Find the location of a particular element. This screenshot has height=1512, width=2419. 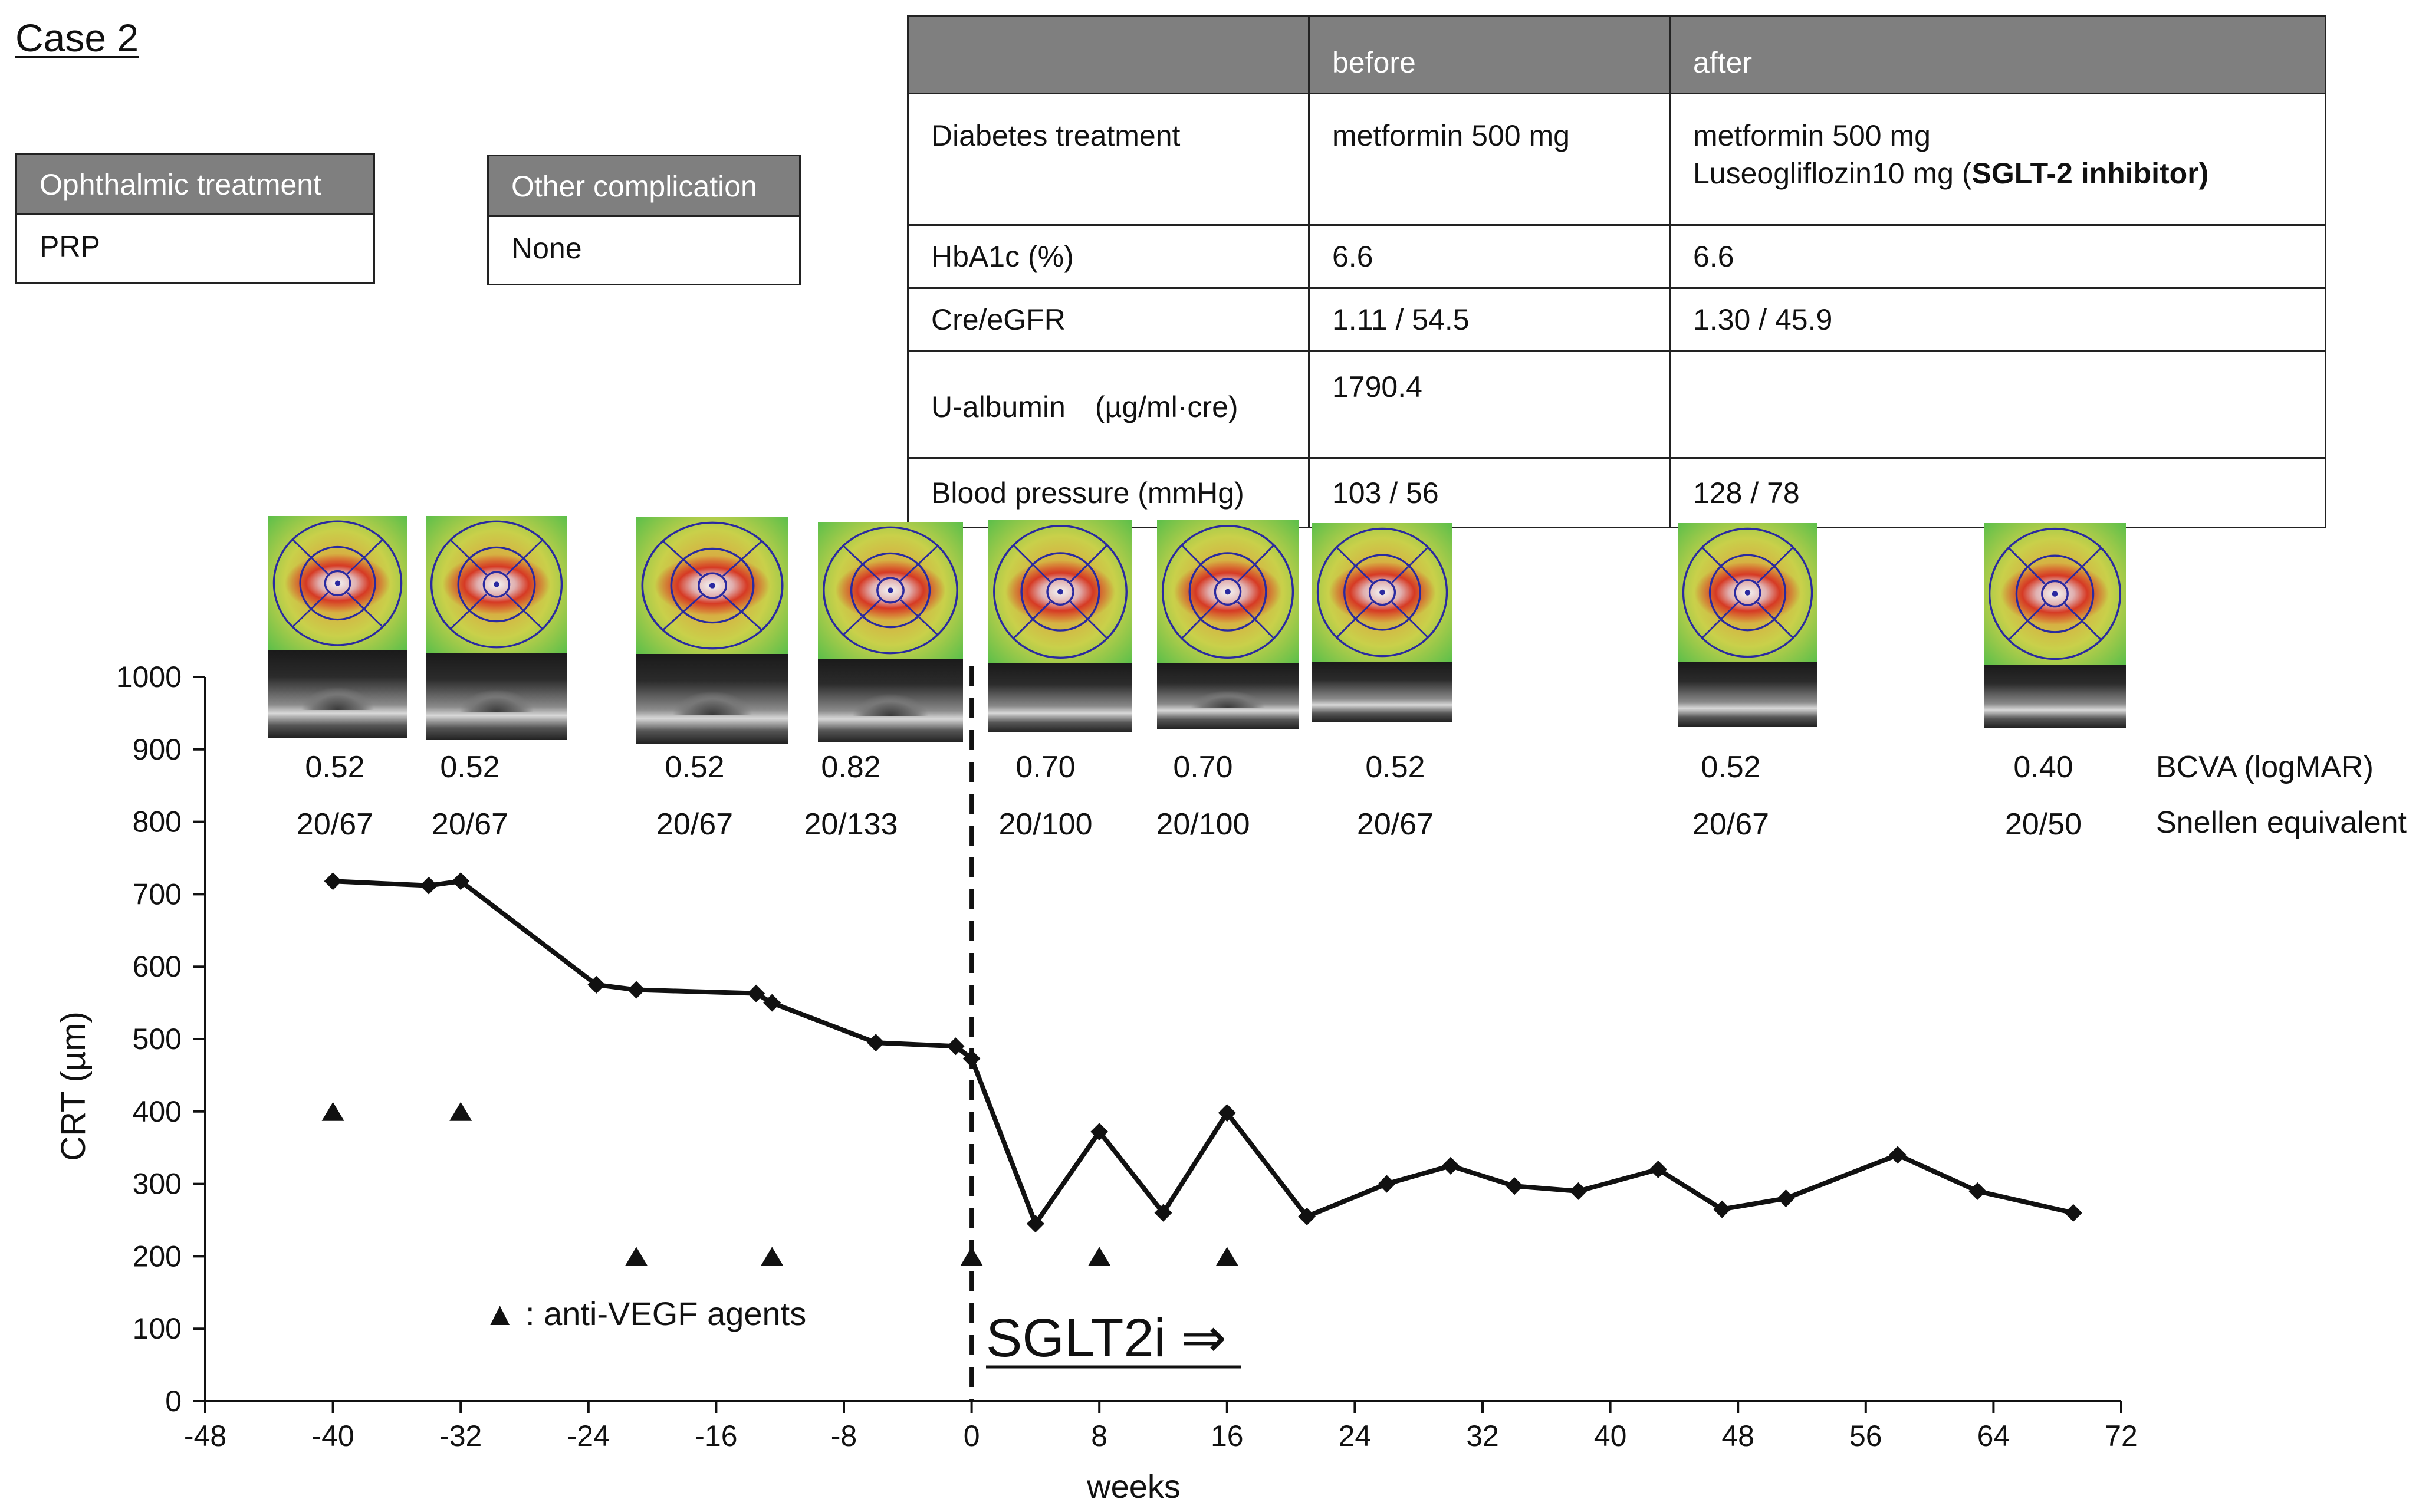

table-row: HbA1c (%) 6.6 6.6 is located at coordinates (1617, 256).